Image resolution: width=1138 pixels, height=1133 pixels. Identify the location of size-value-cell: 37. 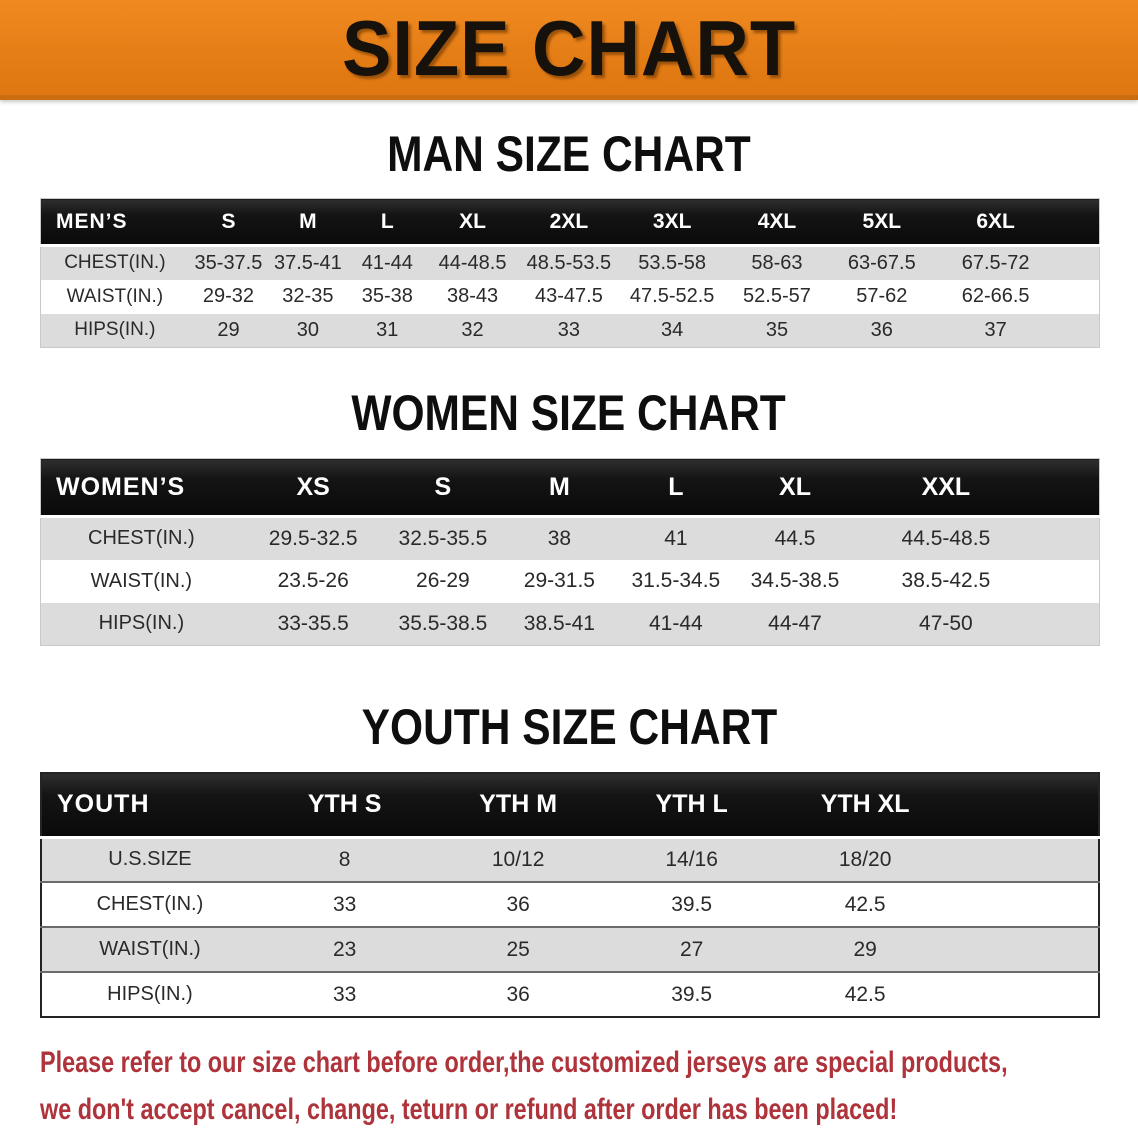
(996, 330).